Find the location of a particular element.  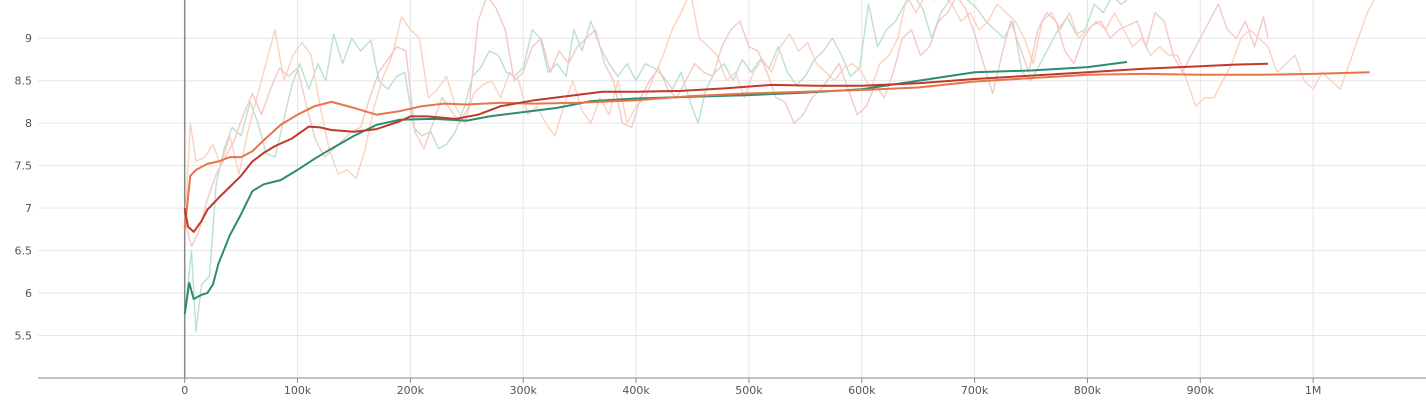

y-tick-label: 5.5 is located at coordinates (24, 336).